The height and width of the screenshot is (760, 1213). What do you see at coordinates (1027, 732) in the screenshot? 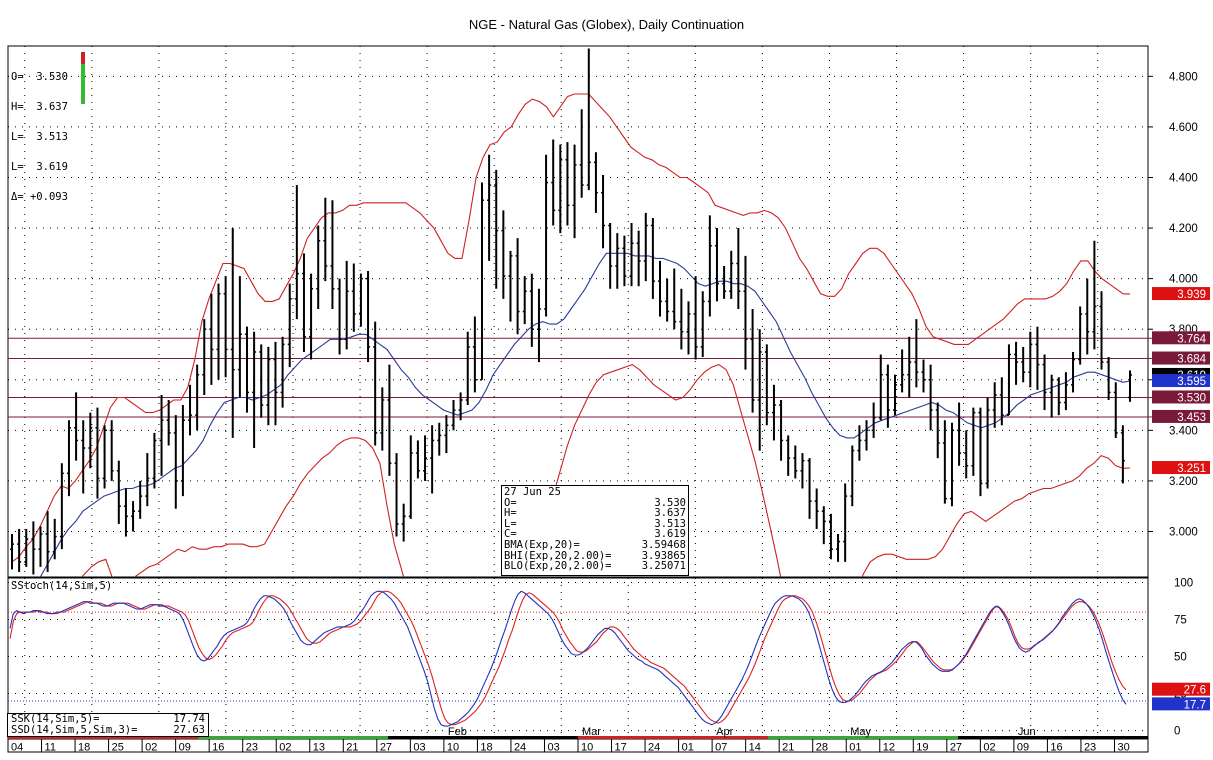
I see `month-label: Jun` at bounding box center [1027, 732].